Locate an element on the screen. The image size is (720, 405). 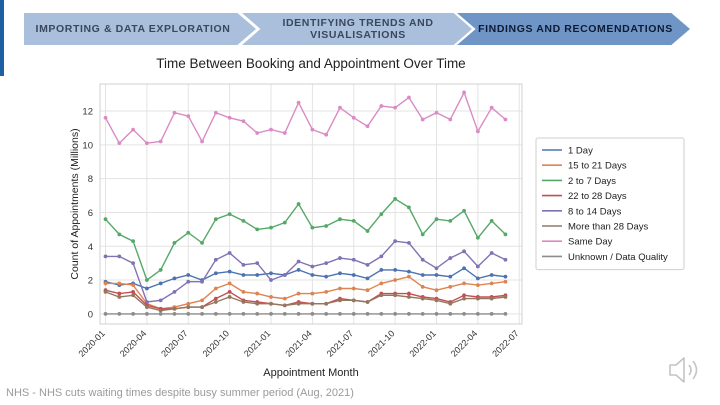
x-tick-label: 2022-07 is located at coordinates (505, 343).